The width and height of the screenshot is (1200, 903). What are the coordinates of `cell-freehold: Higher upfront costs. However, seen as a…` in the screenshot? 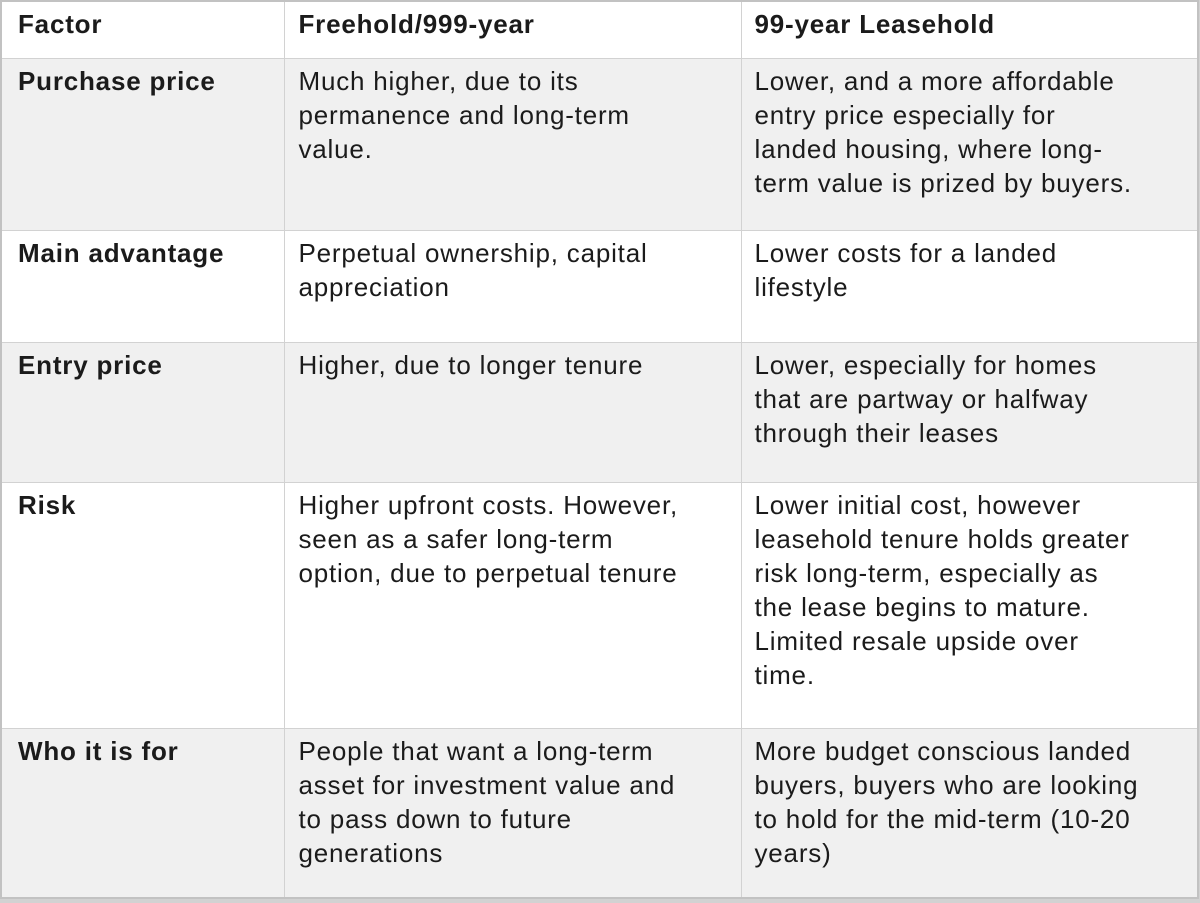 It's located at (512, 605).